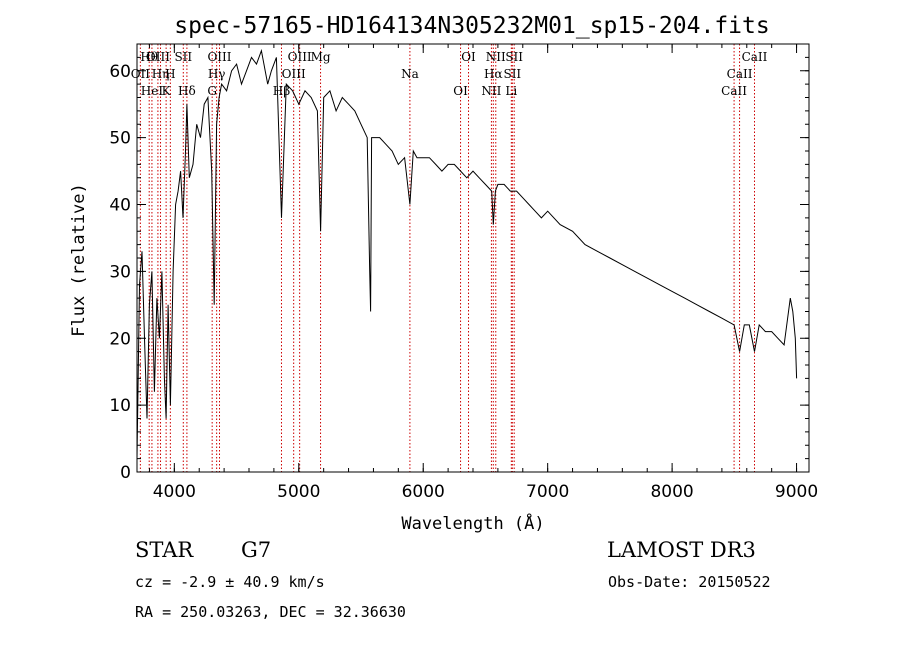  What do you see at coordinates (689, 582) in the screenshot?
I see `observation-date: Obs-Date: 20150522` at bounding box center [689, 582].